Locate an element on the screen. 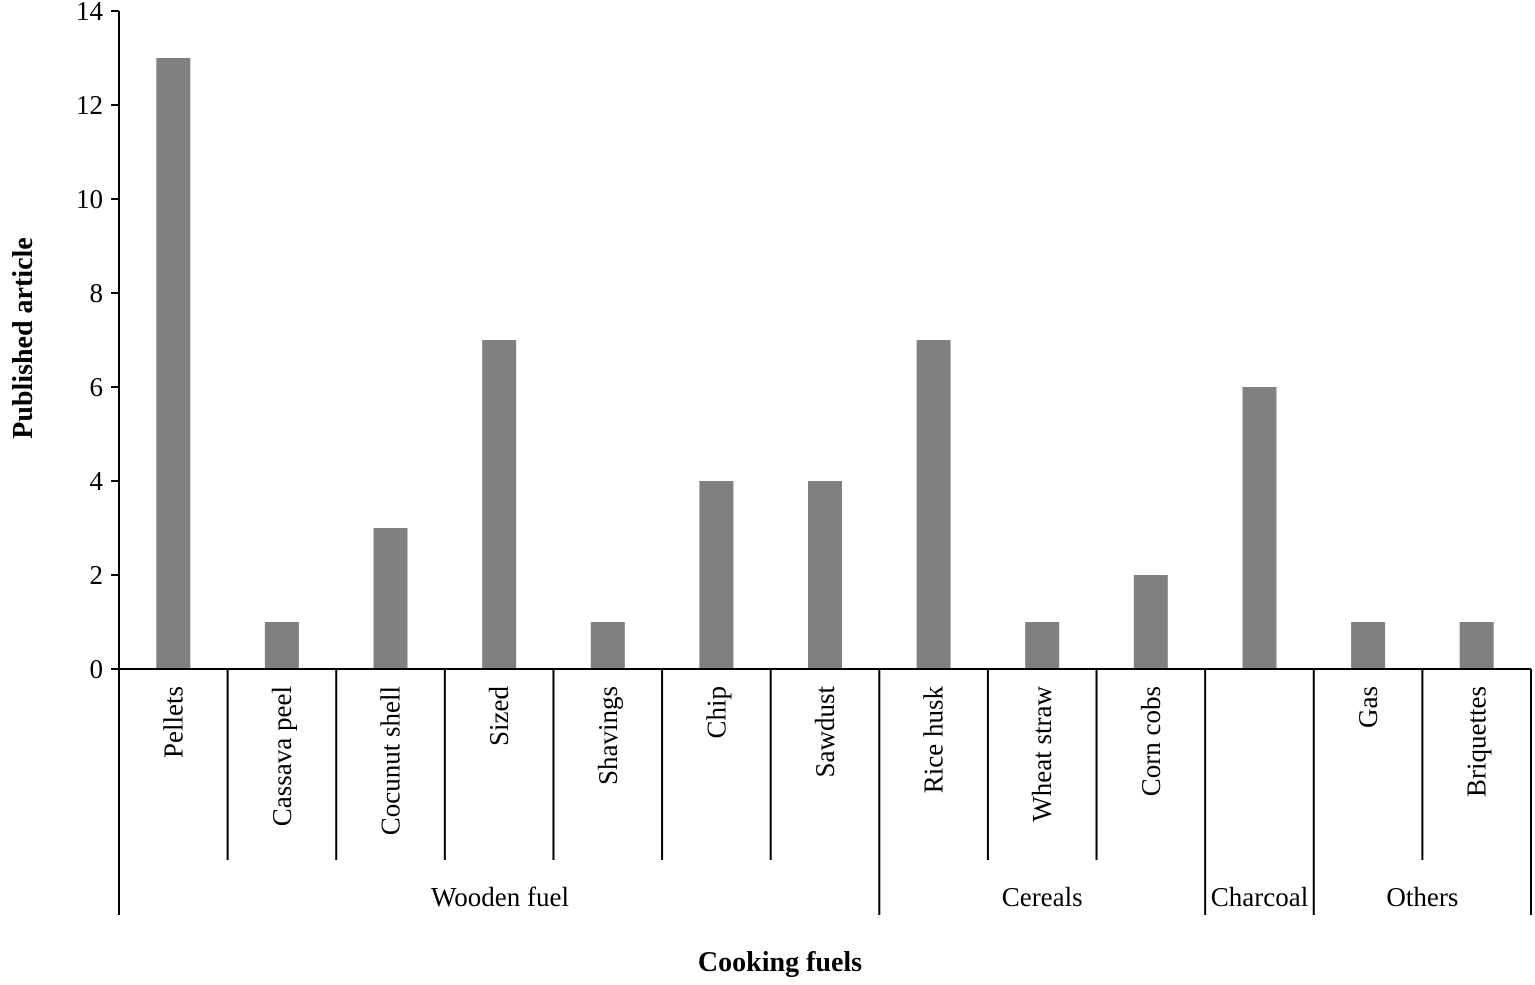 This screenshot has height=985, width=1535. y-tick-label: 10 is located at coordinates (89, 199).